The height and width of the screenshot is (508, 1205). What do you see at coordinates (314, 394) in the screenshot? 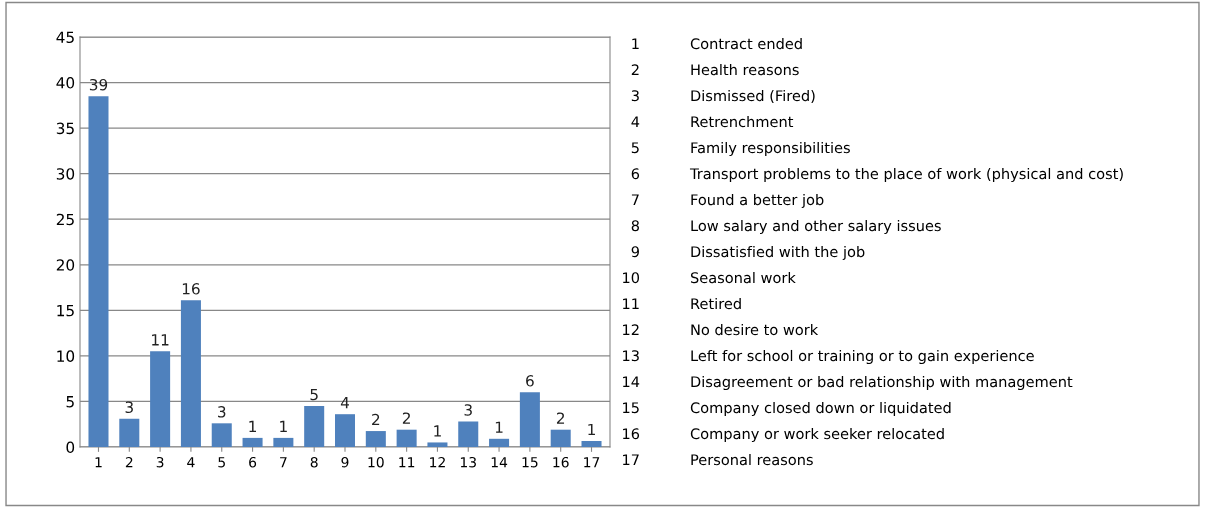
I see `data-label: 5` at bounding box center [314, 394].